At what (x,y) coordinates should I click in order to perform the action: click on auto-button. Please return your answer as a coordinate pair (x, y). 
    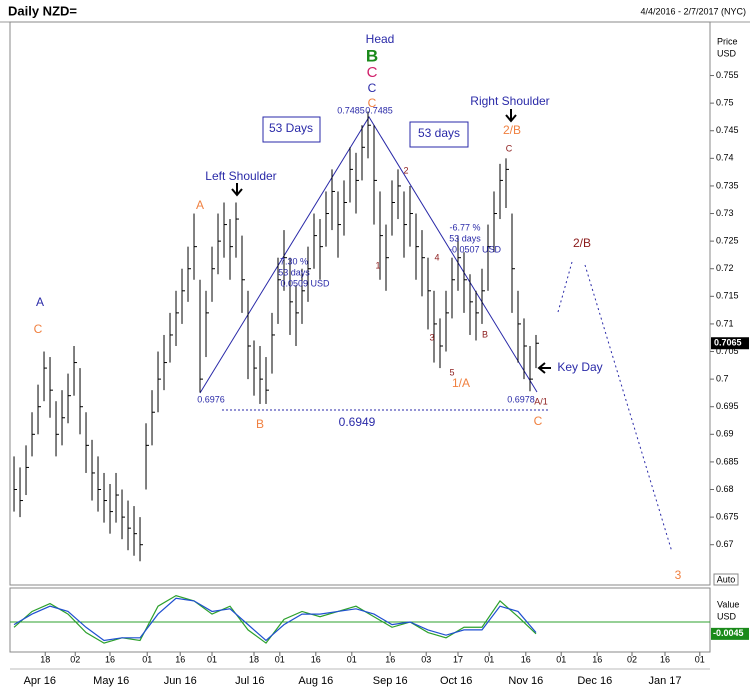
    Looking at the image, I should click on (726, 579).